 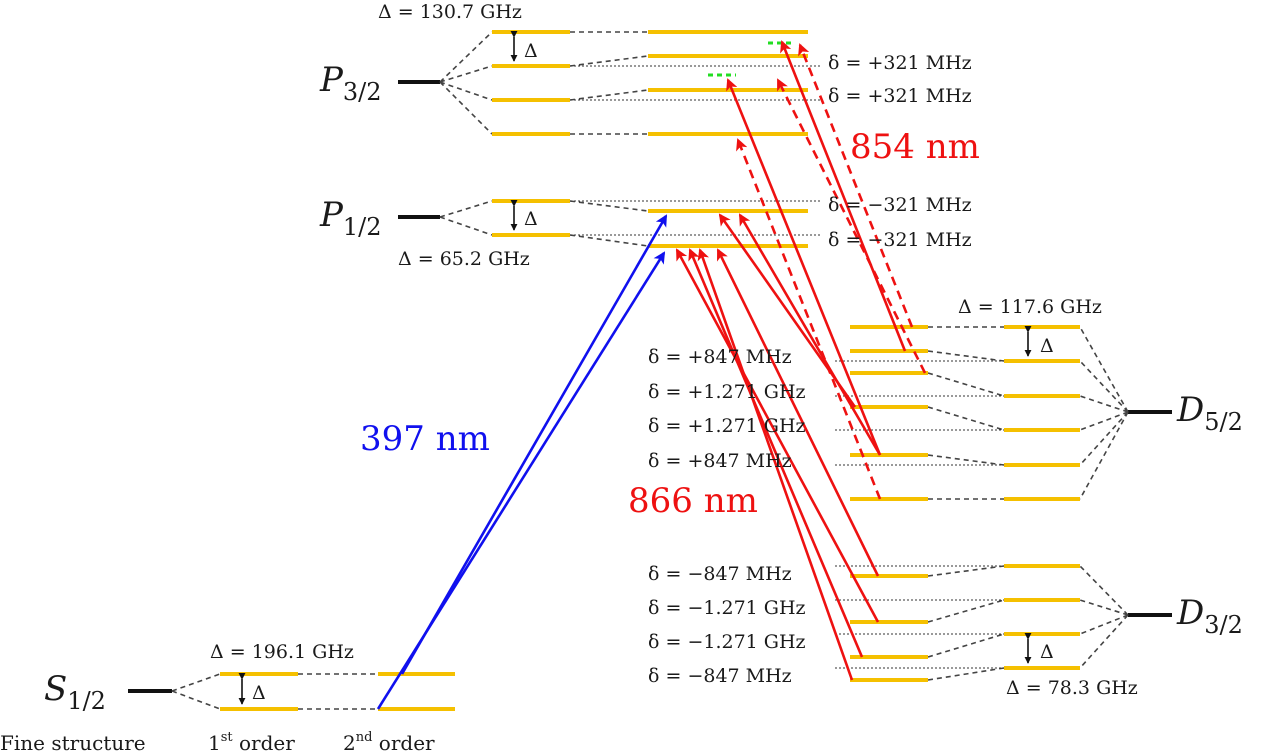 What do you see at coordinates (389, 742) in the screenshot?
I see `axis-second-order: 2nd order` at bounding box center [389, 742].